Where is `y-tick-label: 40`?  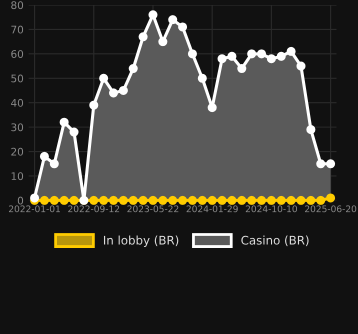 y-tick-label: 40 is located at coordinates (17, 102).